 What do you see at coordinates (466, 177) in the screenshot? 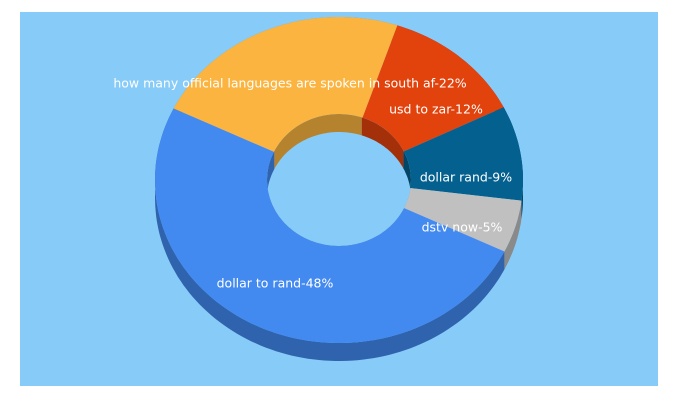
I see `data-label: dollar rand-9%` at bounding box center [466, 177].